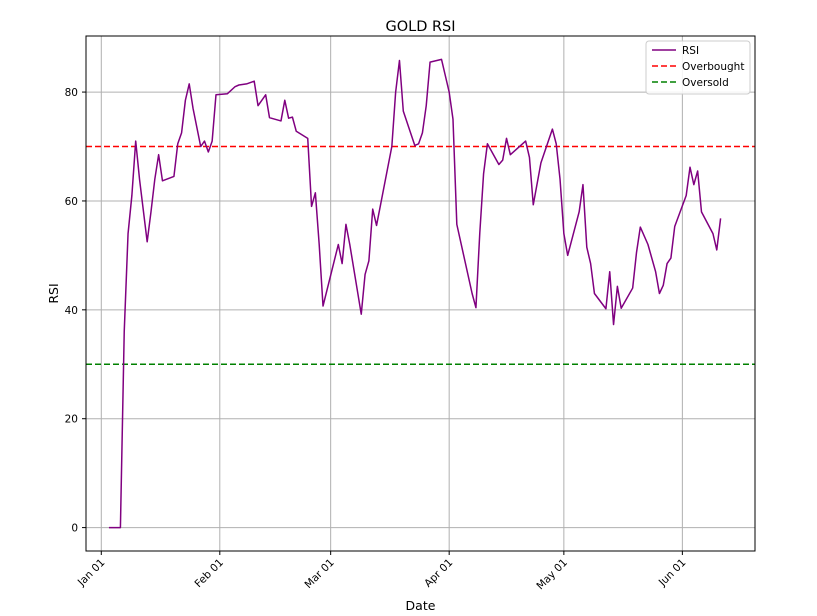 The width and height of the screenshot is (817, 616). I want to click on y-tick-label: 0, so click(74, 529).